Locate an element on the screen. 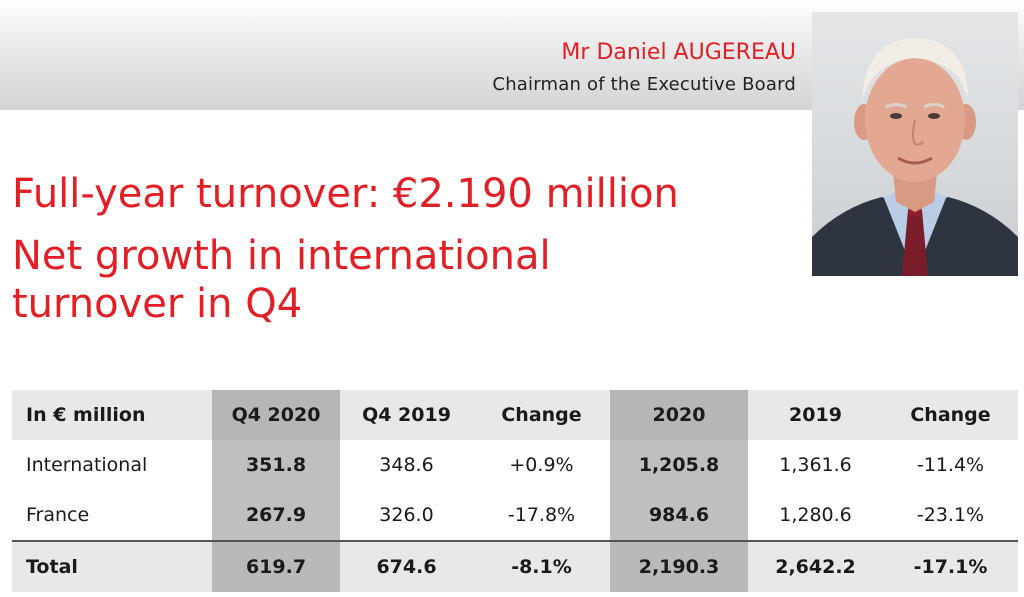 This screenshot has width=1024, height=597. portrait-photo is located at coordinates (915, 144).